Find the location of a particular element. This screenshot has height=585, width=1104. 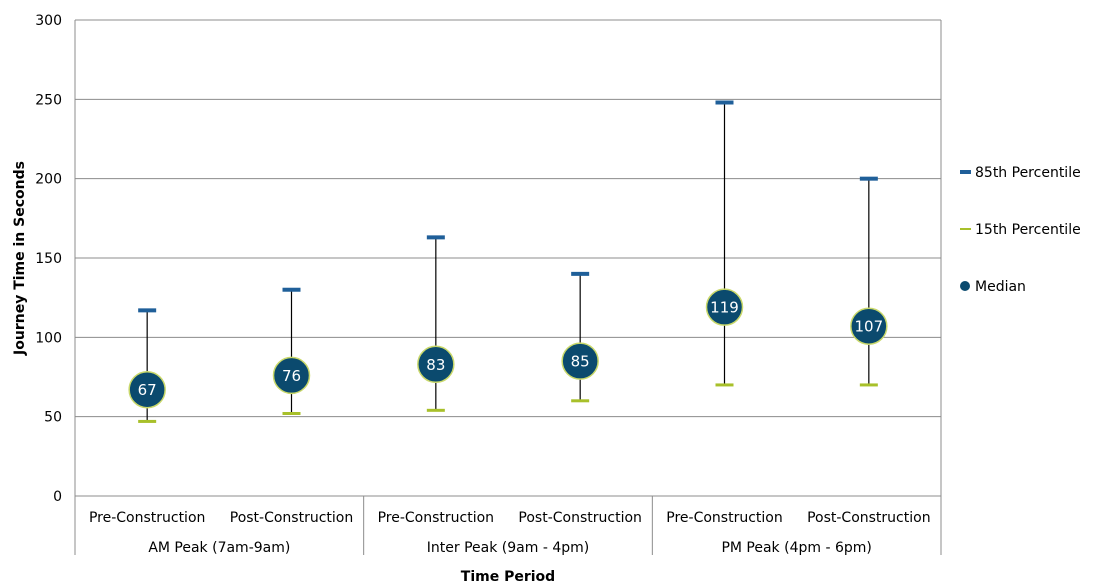

median-data-label: 107 is located at coordinates (869, 327).